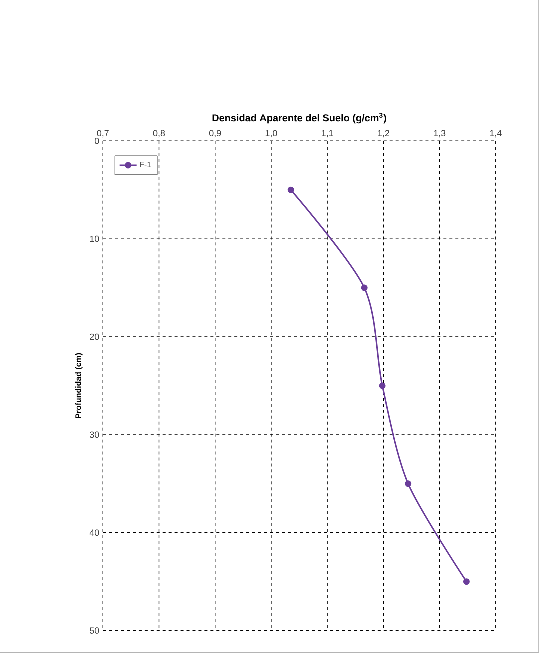 The image size is (539, 653). I want to click on x-tick-label: 0,9, so click(215, 134).